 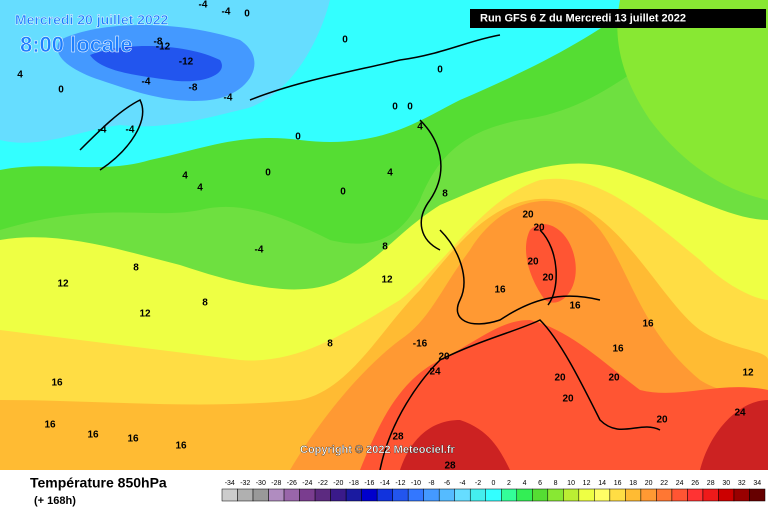 What do you see at coordinates (509, 483) in the screenshot?
I see `colorbar-label: 2` at bounding box center [509, 483].